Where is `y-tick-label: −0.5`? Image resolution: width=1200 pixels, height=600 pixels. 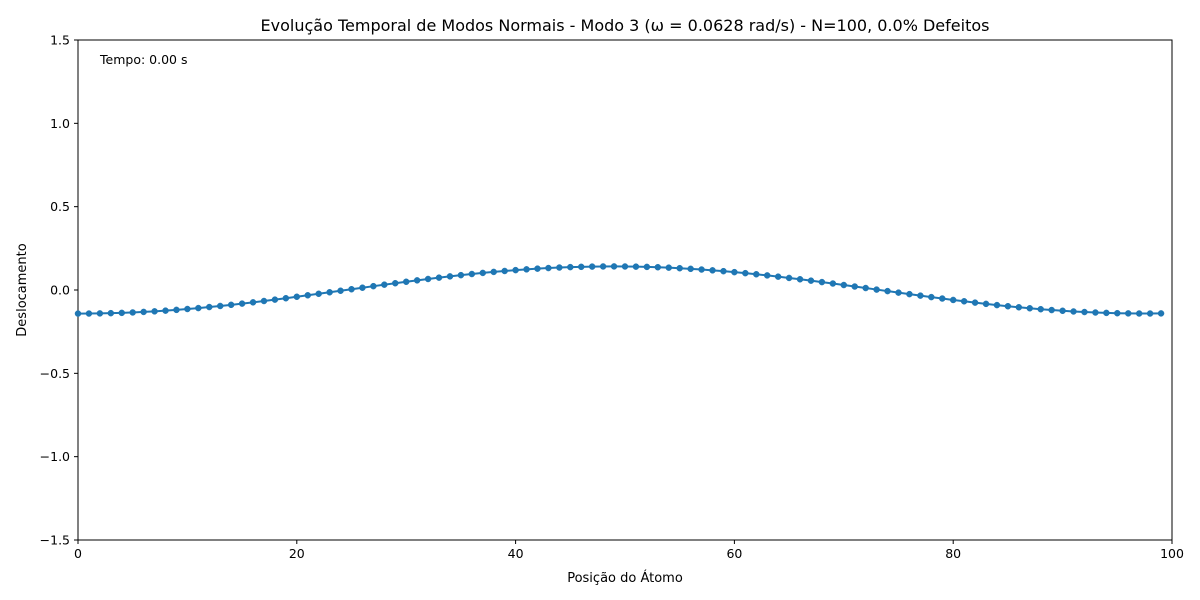
y-tick-label: −0.5 is located at coordinates (55, 373).